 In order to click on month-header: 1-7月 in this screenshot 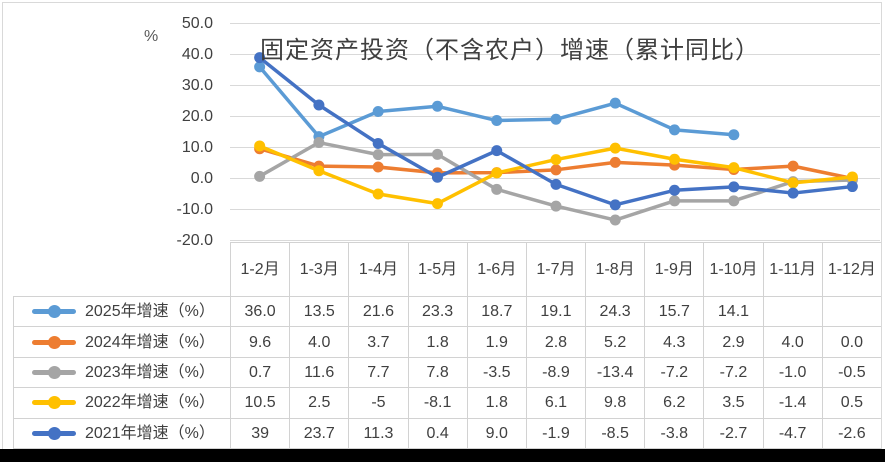, I will do `click(556, 269)`.